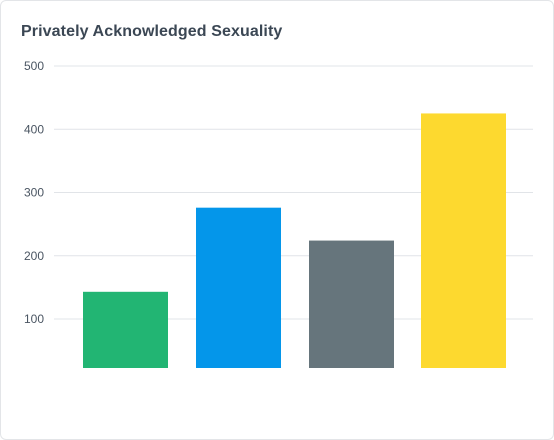 The image size is (554, 440). What do you see at coordinates (34, 66) in the screenshot?
I see `y-tick-label: 500` at bounding box center [34, 66].